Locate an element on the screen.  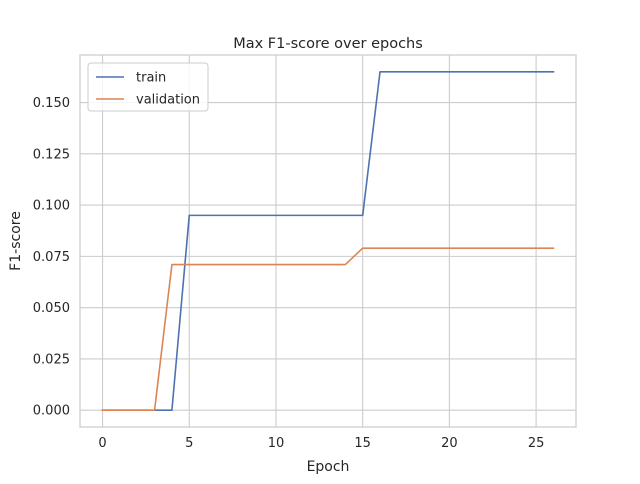
y-tick-label: 0.050 is located at coordinates (51, 308).